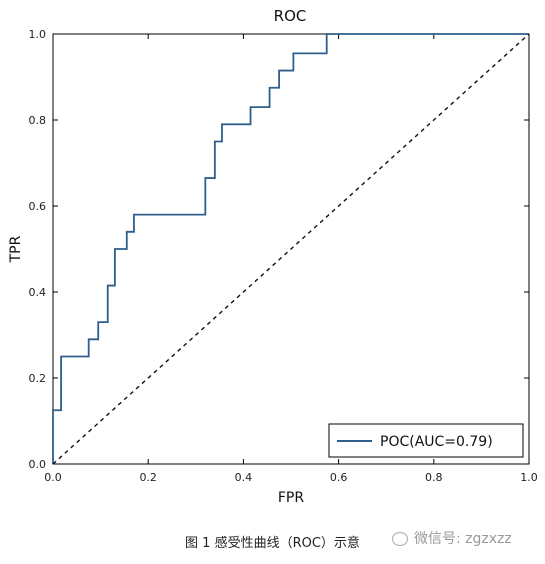  Describe the element at coordinates (244, 477) in the screenshot. I see `x-tick-label: 0.4` at that location.